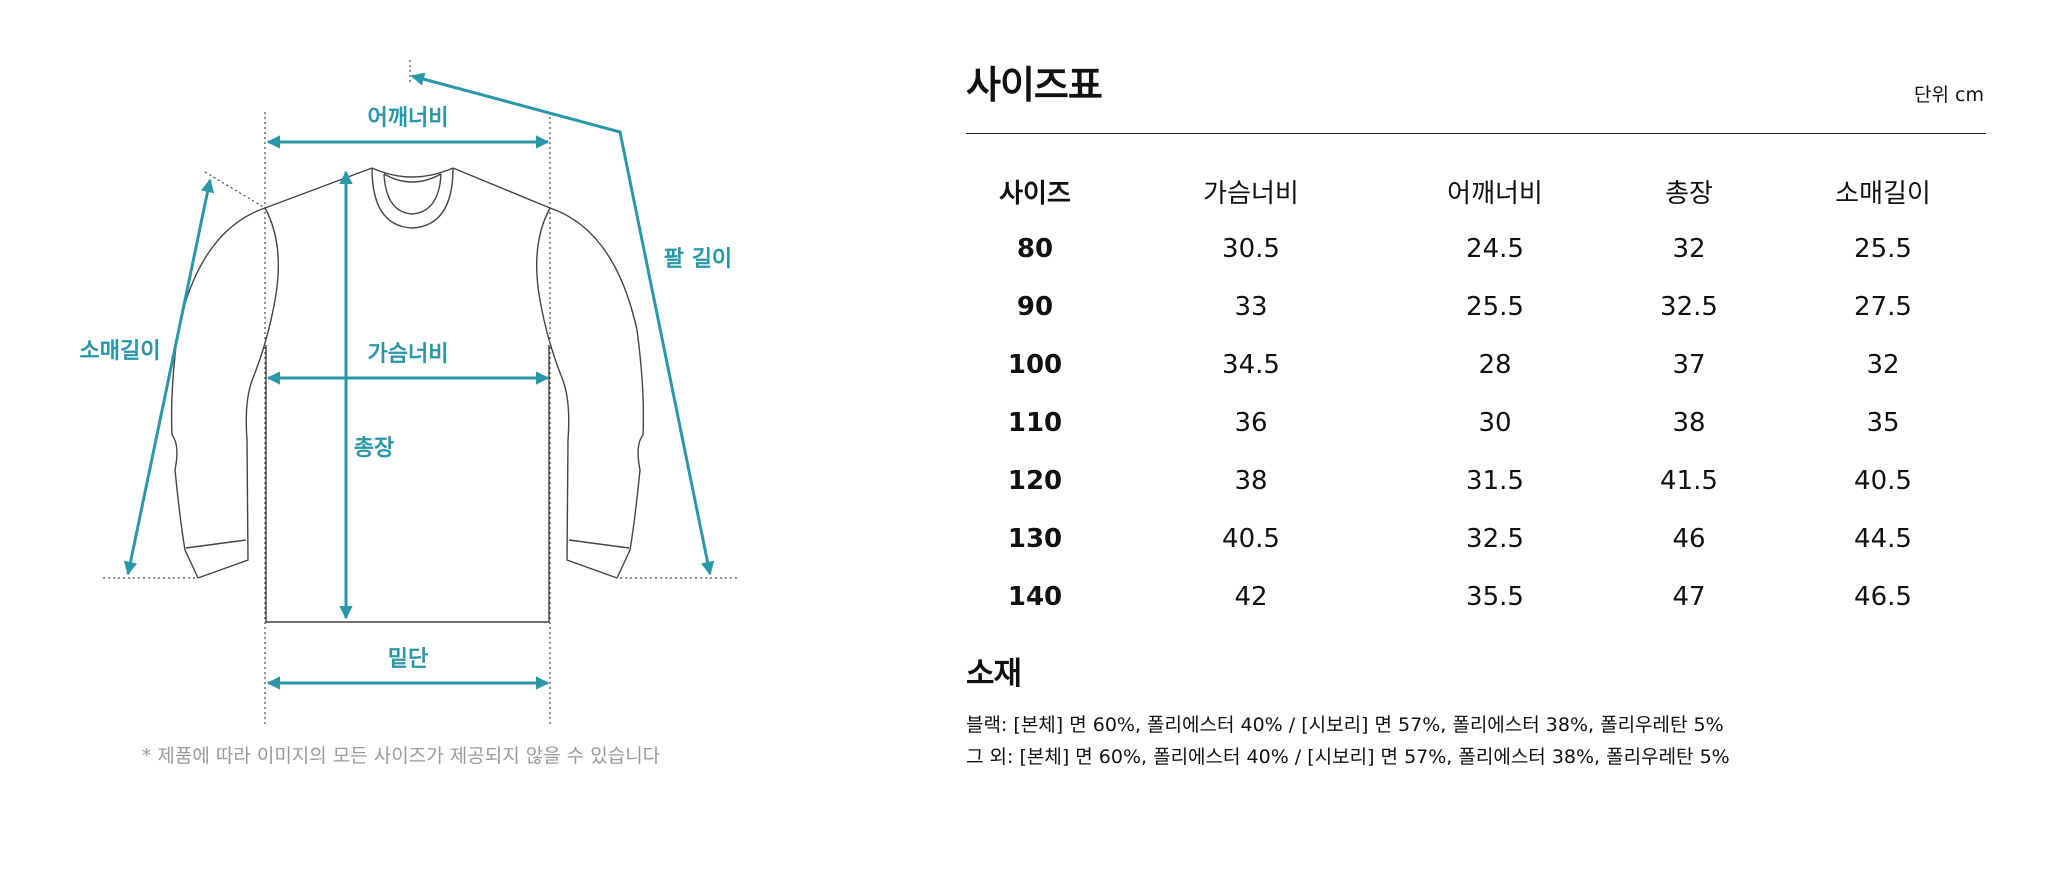  Describe the element at coordinates (408, 659) in the screenshot. I see `hem-label: 밑단` at that location.